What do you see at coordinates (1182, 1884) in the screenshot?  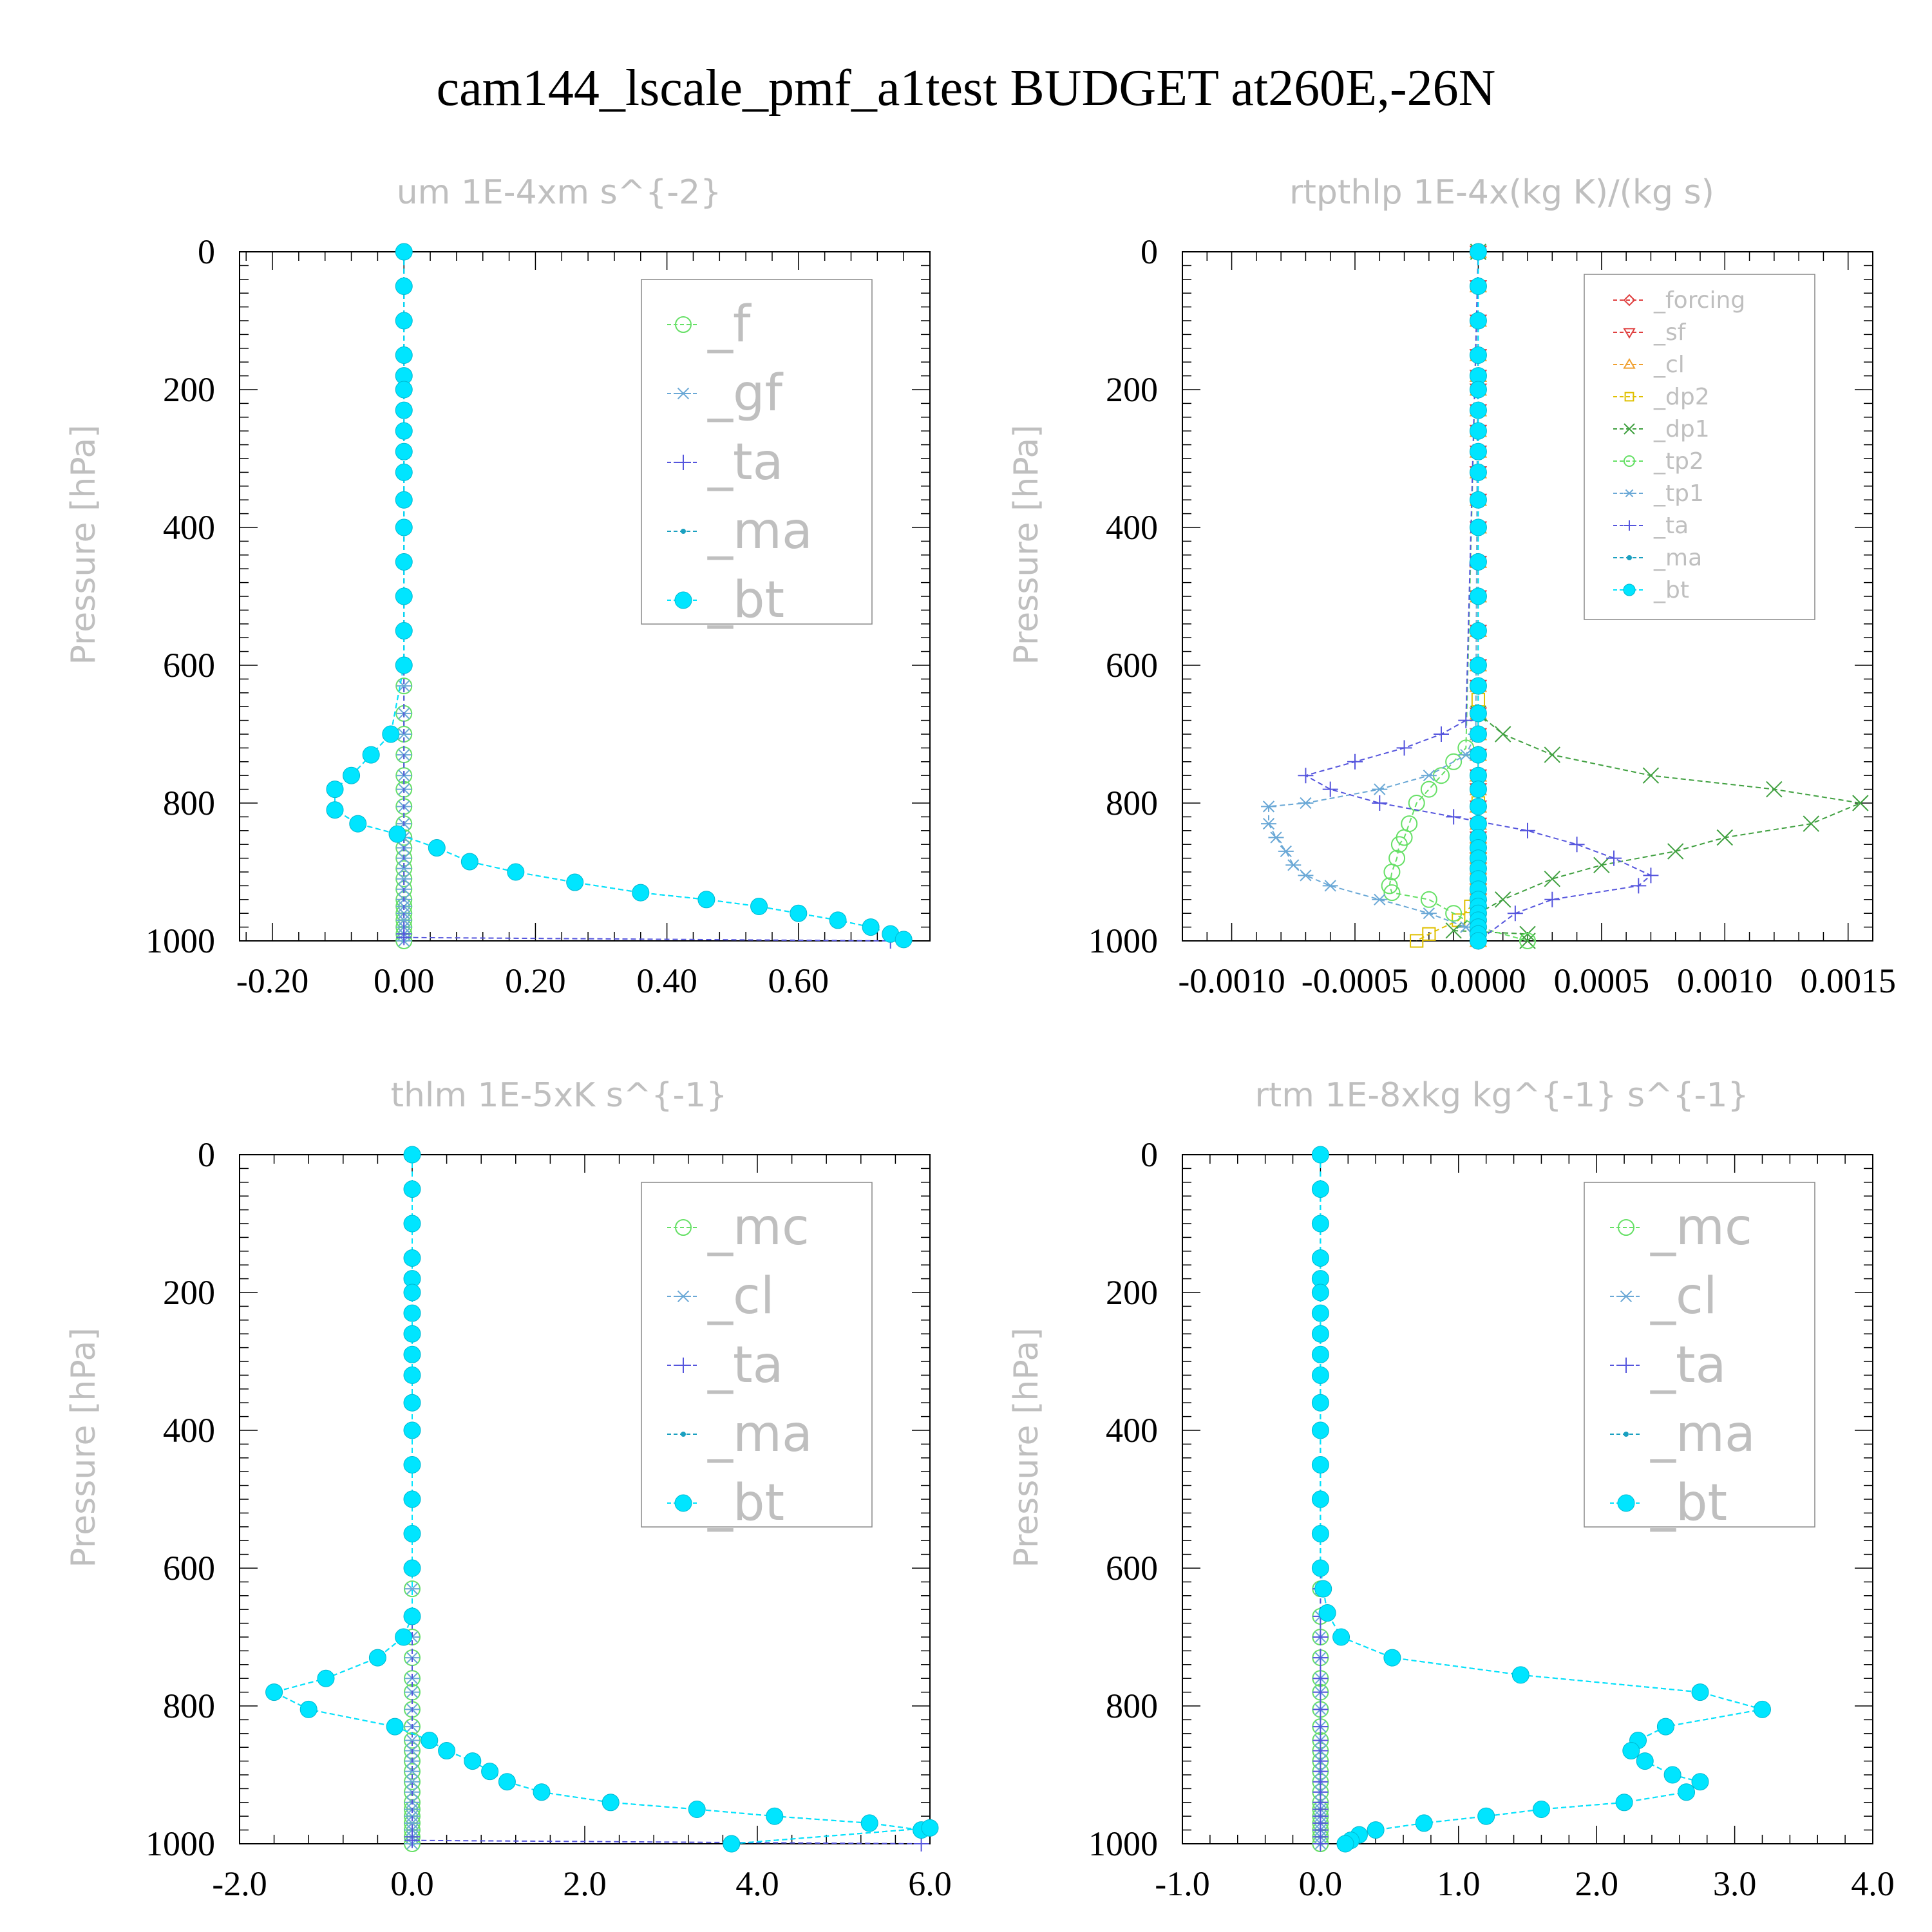 I see `x-tick-label: -1.0` at bounding box center [1182, 1884].